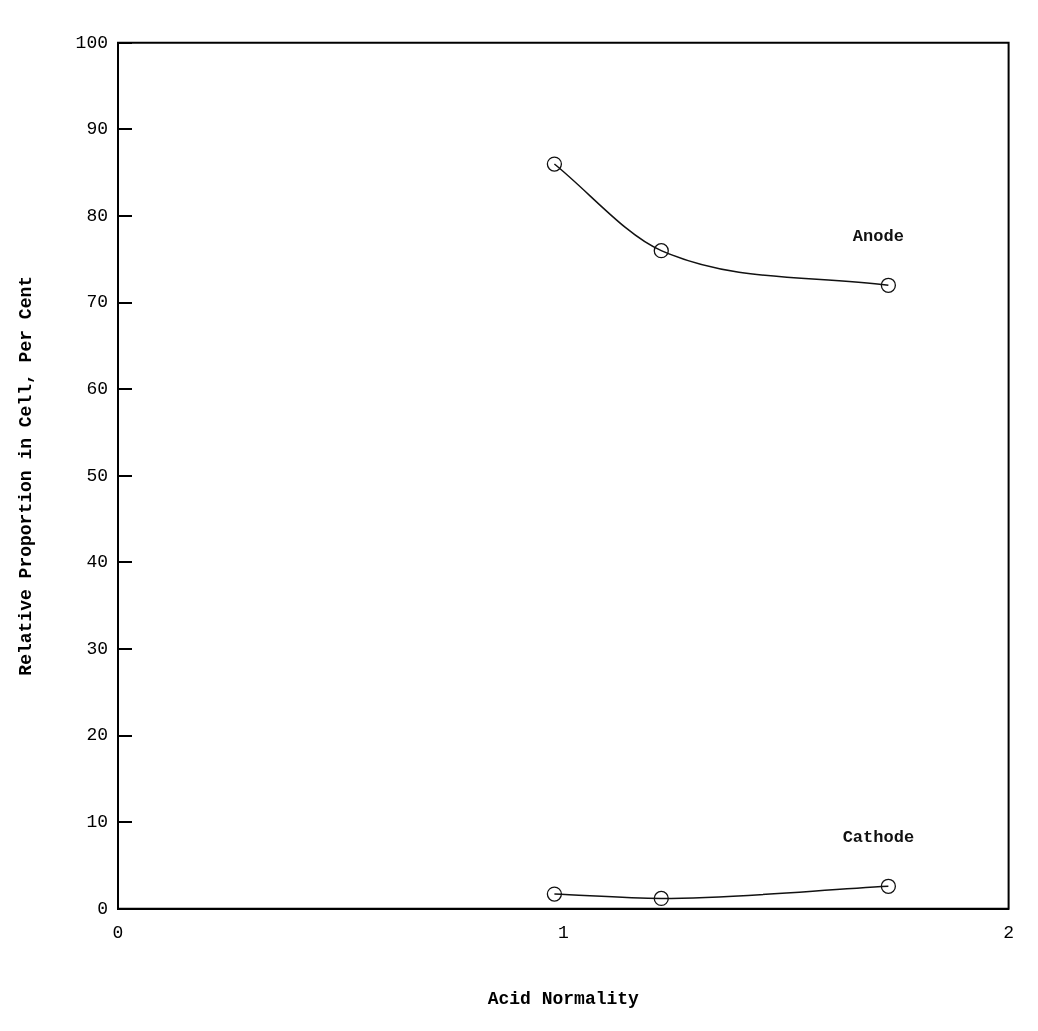 This screenshot has width=1038, height=1031. I want to click on y-tick-label: 80, so click(97, 215).